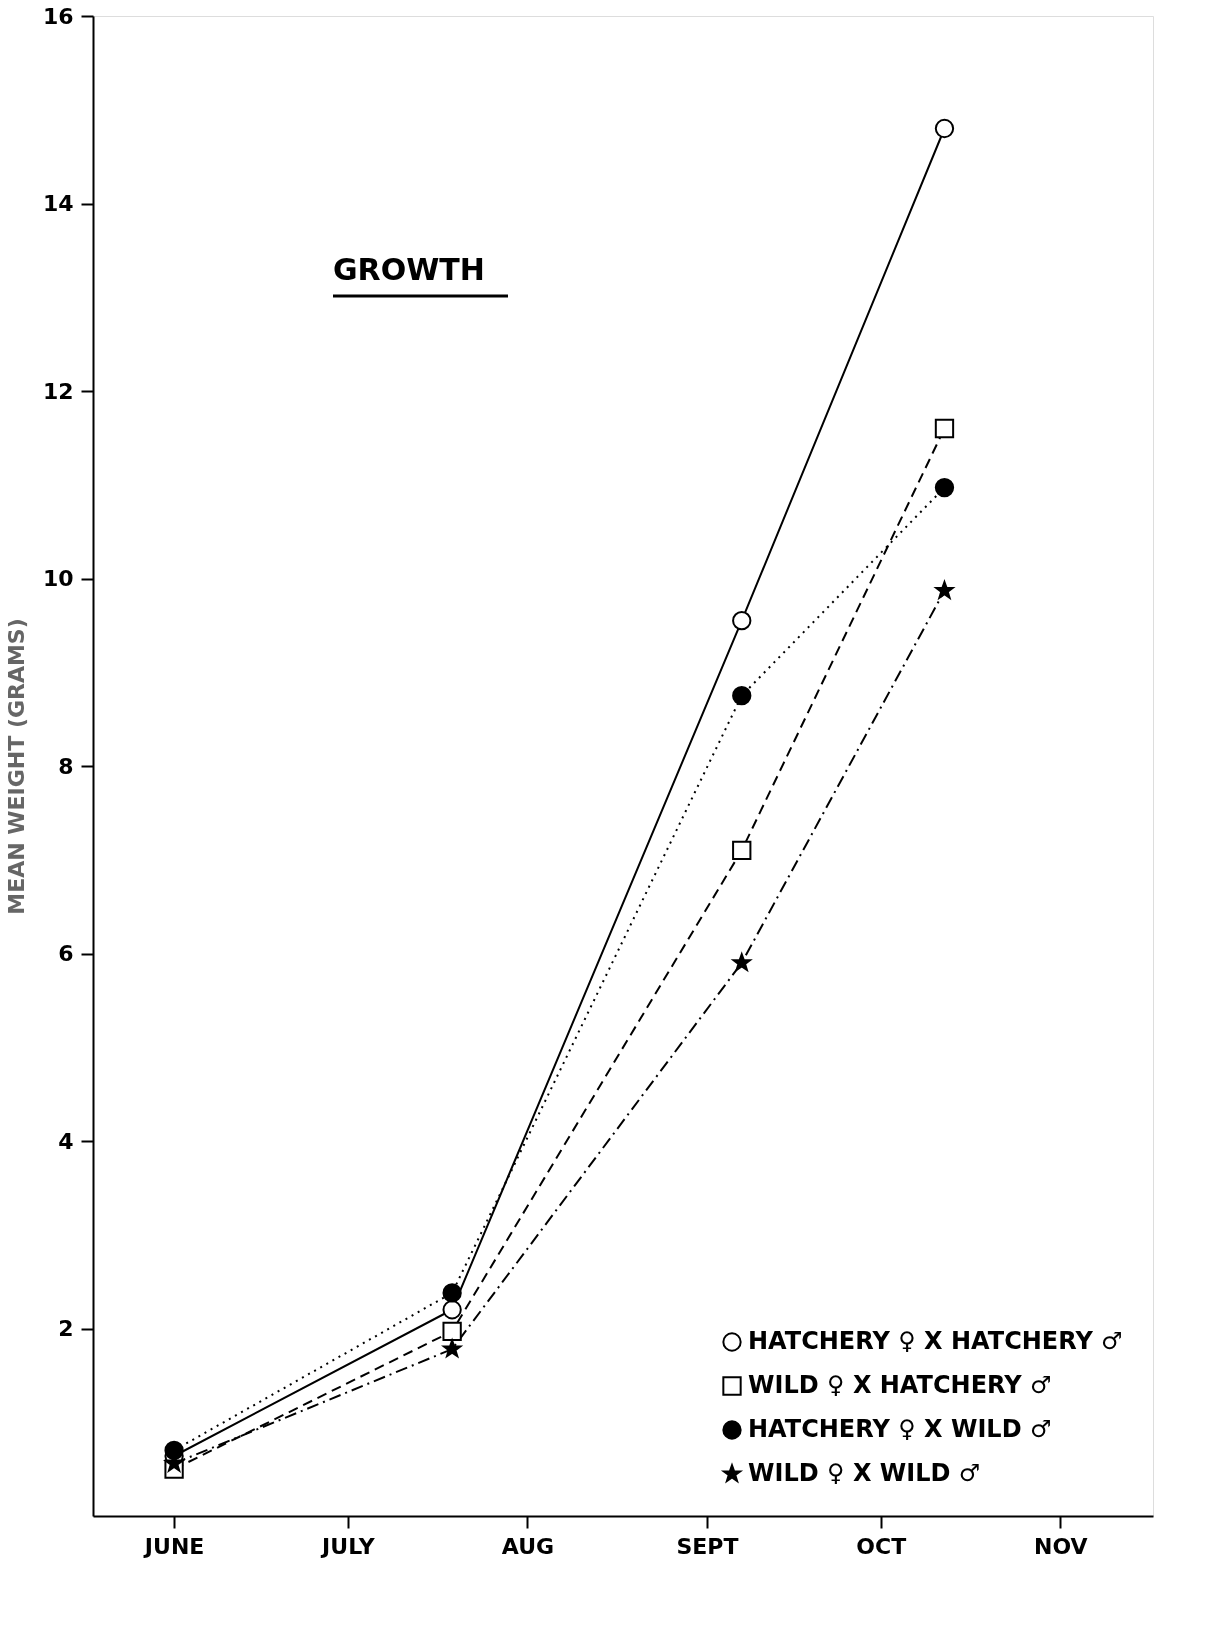  Describe the element at coordinates (58, 391) in the screenshot. I see `y-tick-label: 12` at that location.